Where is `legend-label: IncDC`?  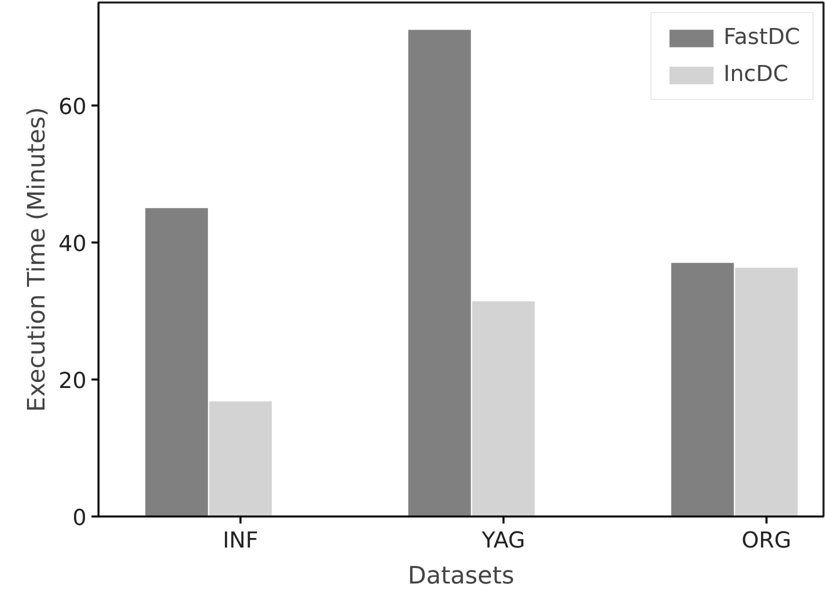 legend-label: IncDC is located at coordinates (755, 74).